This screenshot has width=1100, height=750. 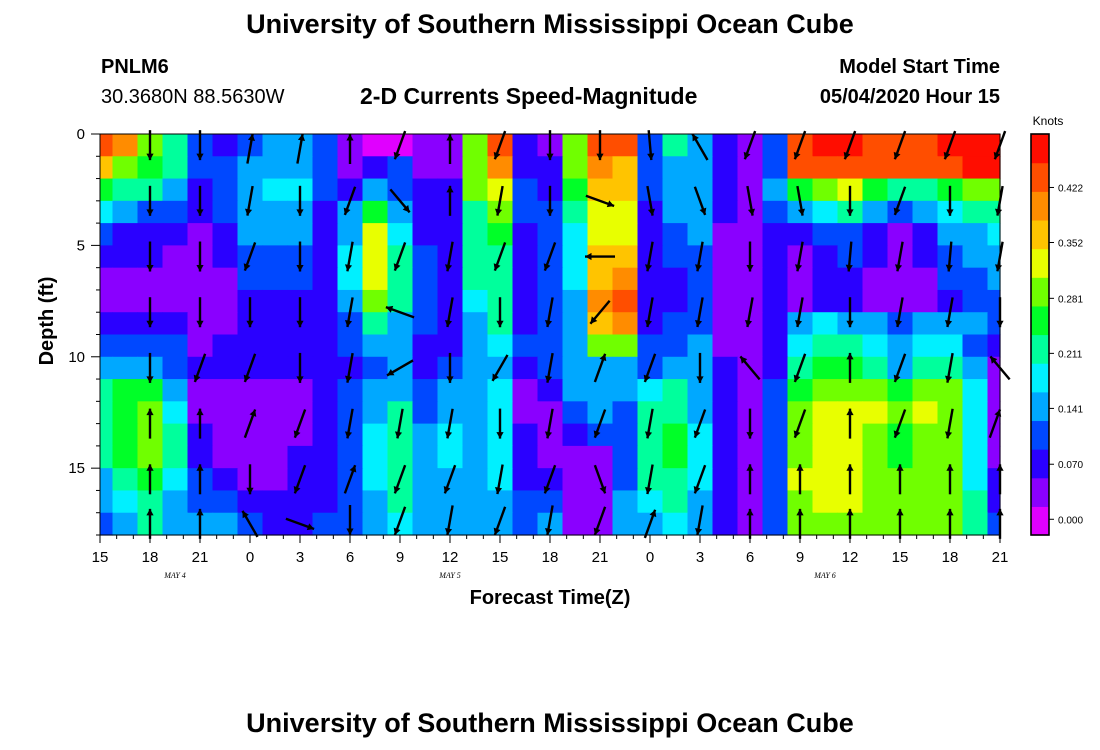 What do you see at coordinates (1040, 334) in the screenshot?
I see `colorbar-frame` at bounding box center [1040, 334].